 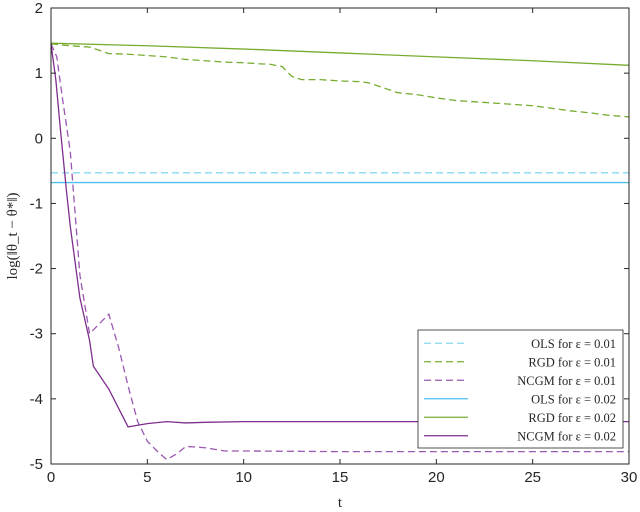 I want to click on y-tick-label: -1, so click(x=36, y=203).